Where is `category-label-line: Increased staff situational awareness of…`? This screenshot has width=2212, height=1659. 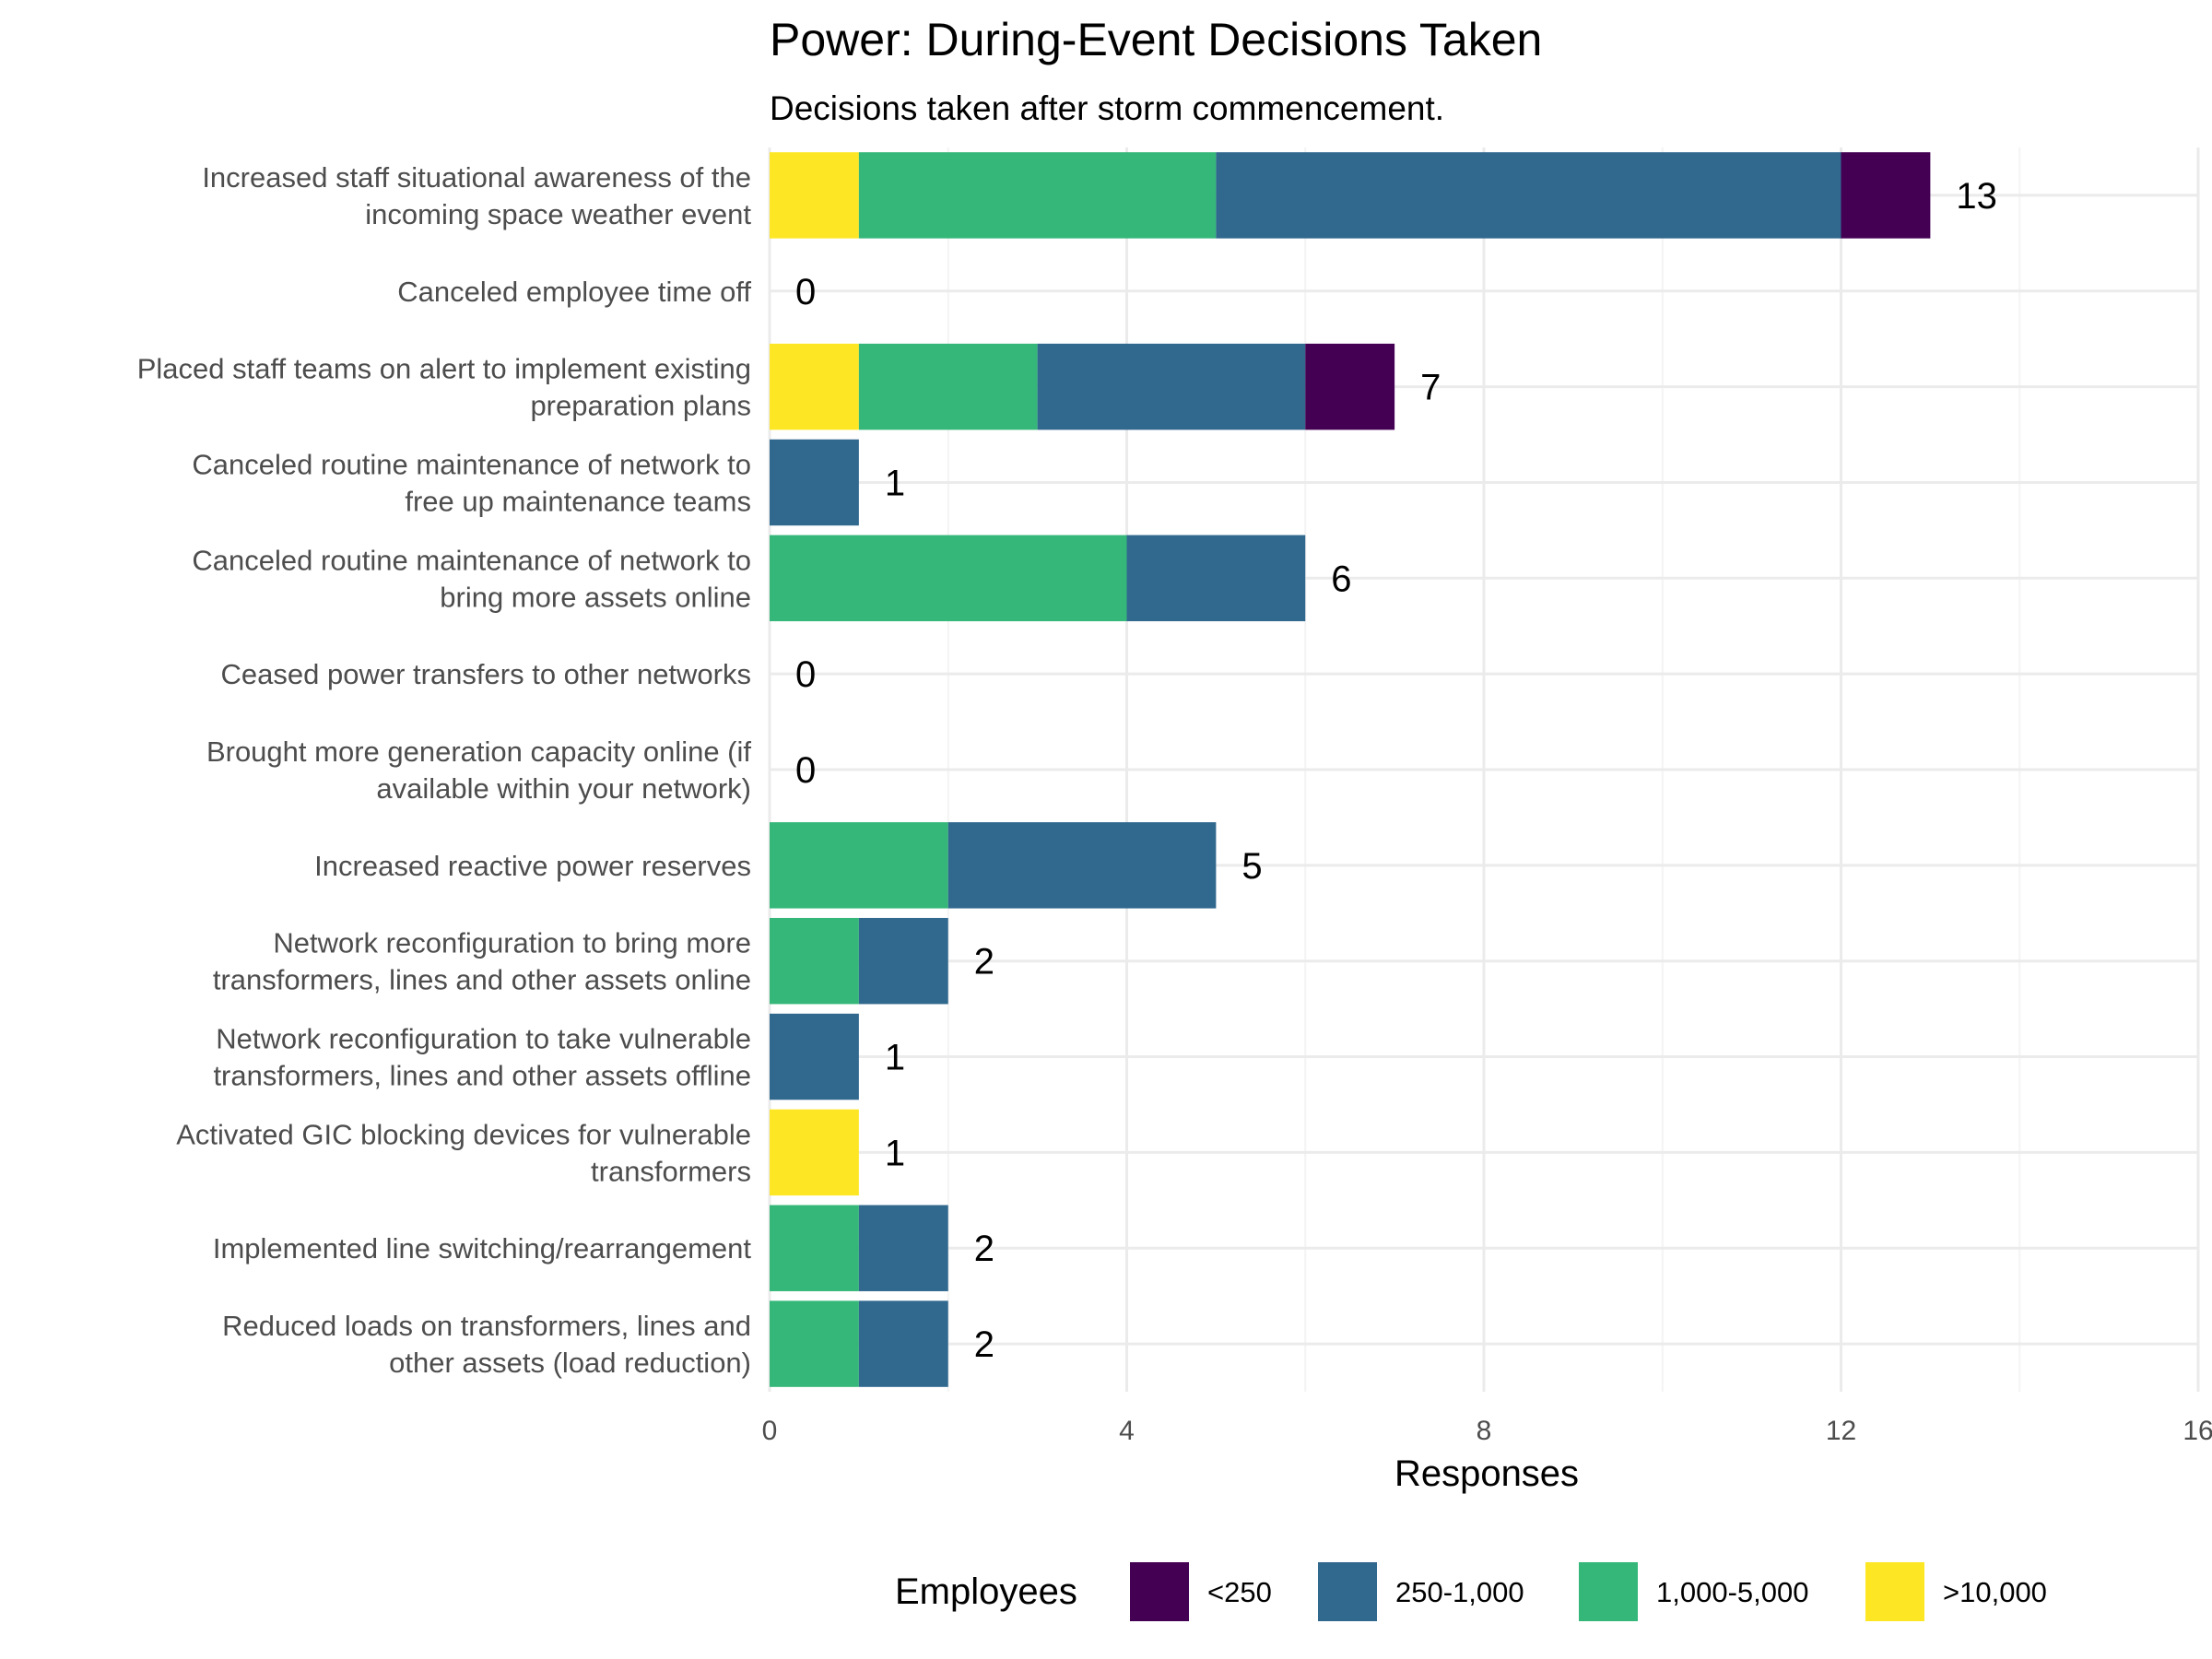 category-label-line: Increased staff situational awareness of… is located at coordinates (476, 177).